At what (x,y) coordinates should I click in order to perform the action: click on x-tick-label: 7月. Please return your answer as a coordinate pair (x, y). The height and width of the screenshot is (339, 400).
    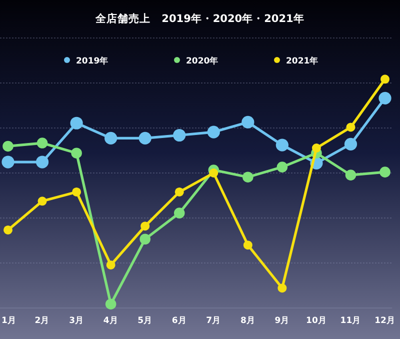
    Looking at the image, I should click on (214, 320).